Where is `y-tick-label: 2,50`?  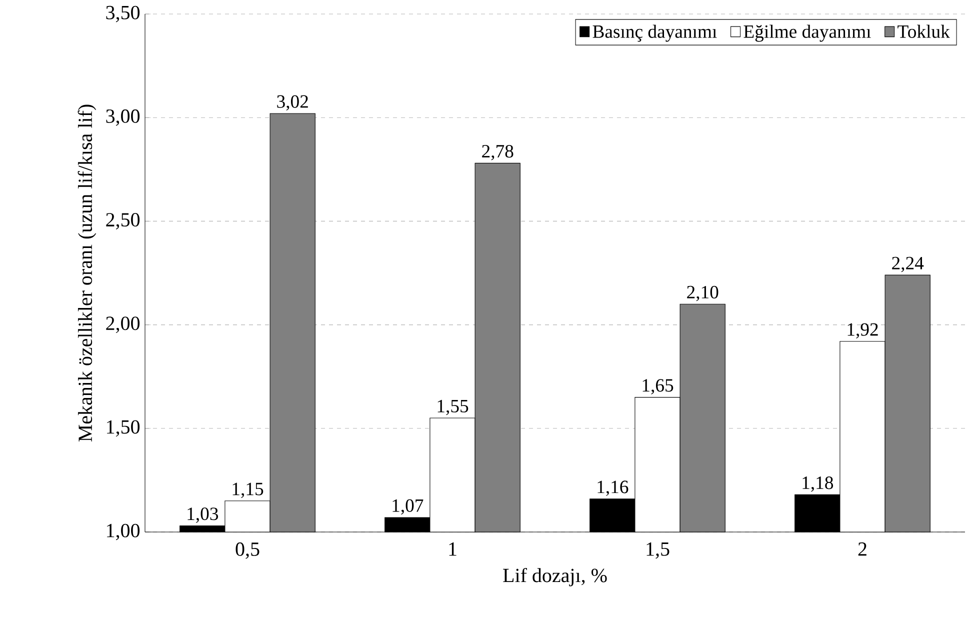
y-tick-label: 2,50 is located at coordinates (123, 221).